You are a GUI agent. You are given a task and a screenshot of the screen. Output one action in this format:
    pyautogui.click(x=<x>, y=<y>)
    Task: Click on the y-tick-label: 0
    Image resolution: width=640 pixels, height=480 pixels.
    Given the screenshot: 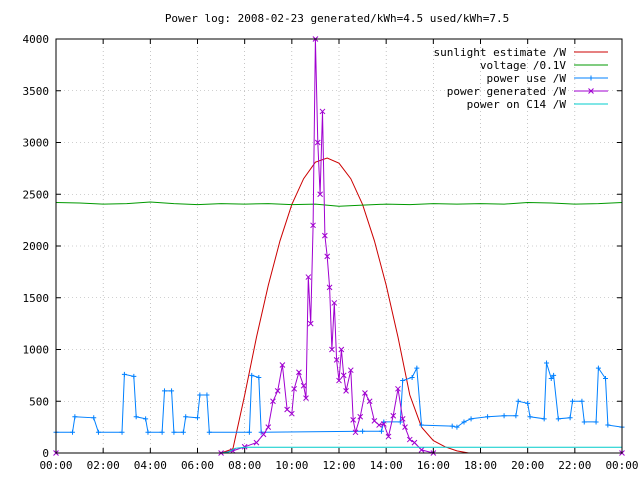 What is the action you would take?
    pyautogui.click(x=45, y=453)
    